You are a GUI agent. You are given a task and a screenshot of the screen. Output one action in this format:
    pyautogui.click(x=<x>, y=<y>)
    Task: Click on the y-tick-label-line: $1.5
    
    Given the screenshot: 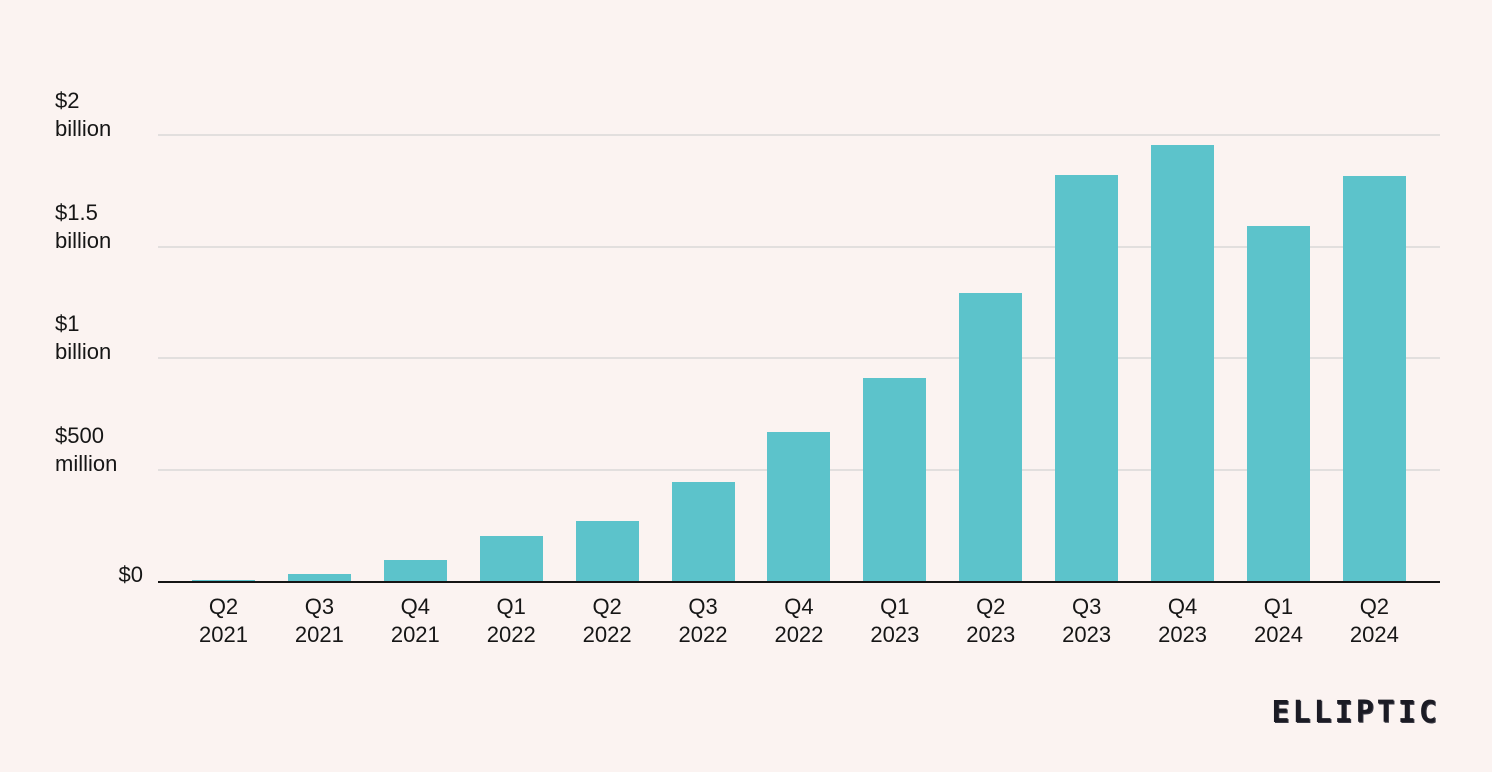 What is the action you would take?
    pyautogui.click(x=76, y=212)
    